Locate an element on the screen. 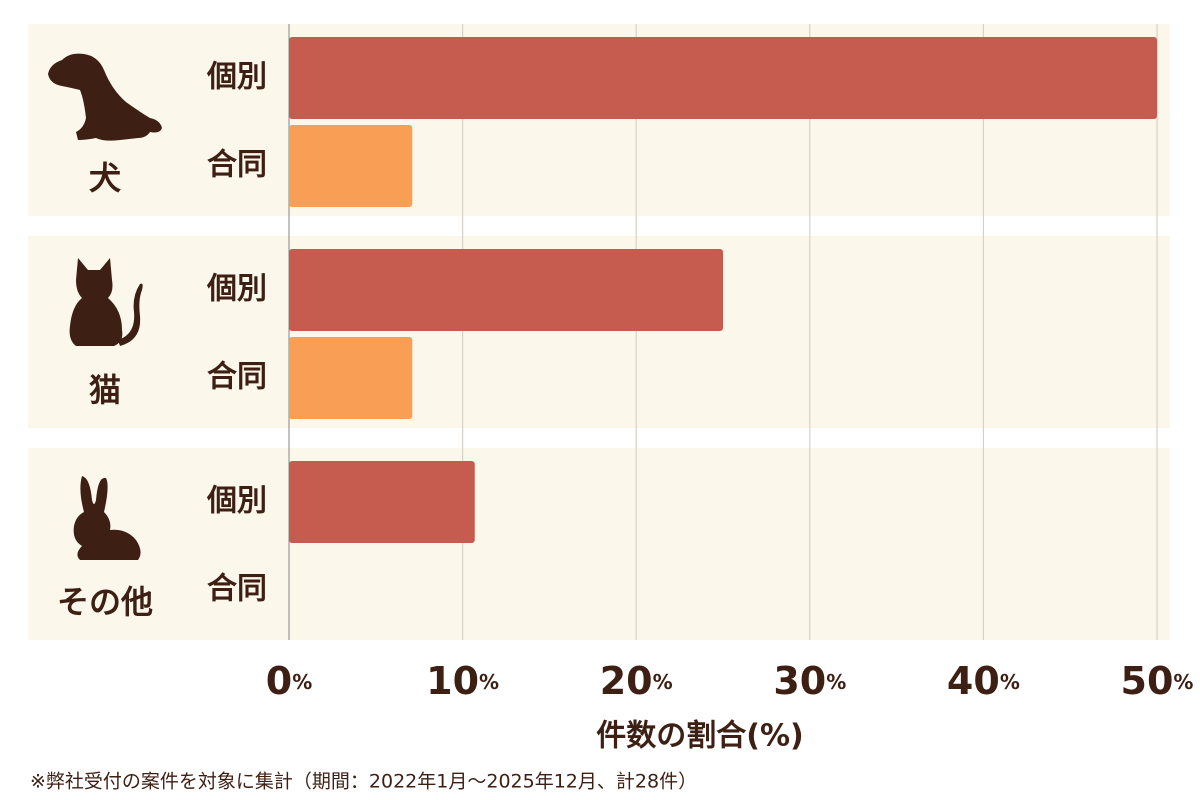  category-label: その他 is located at coordinates (105, 602).